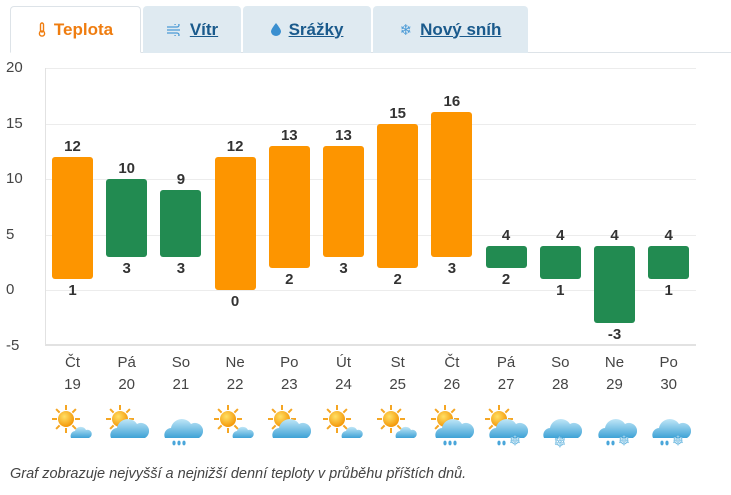  I want to click on max-temp-label: 15, so click(398, 113).